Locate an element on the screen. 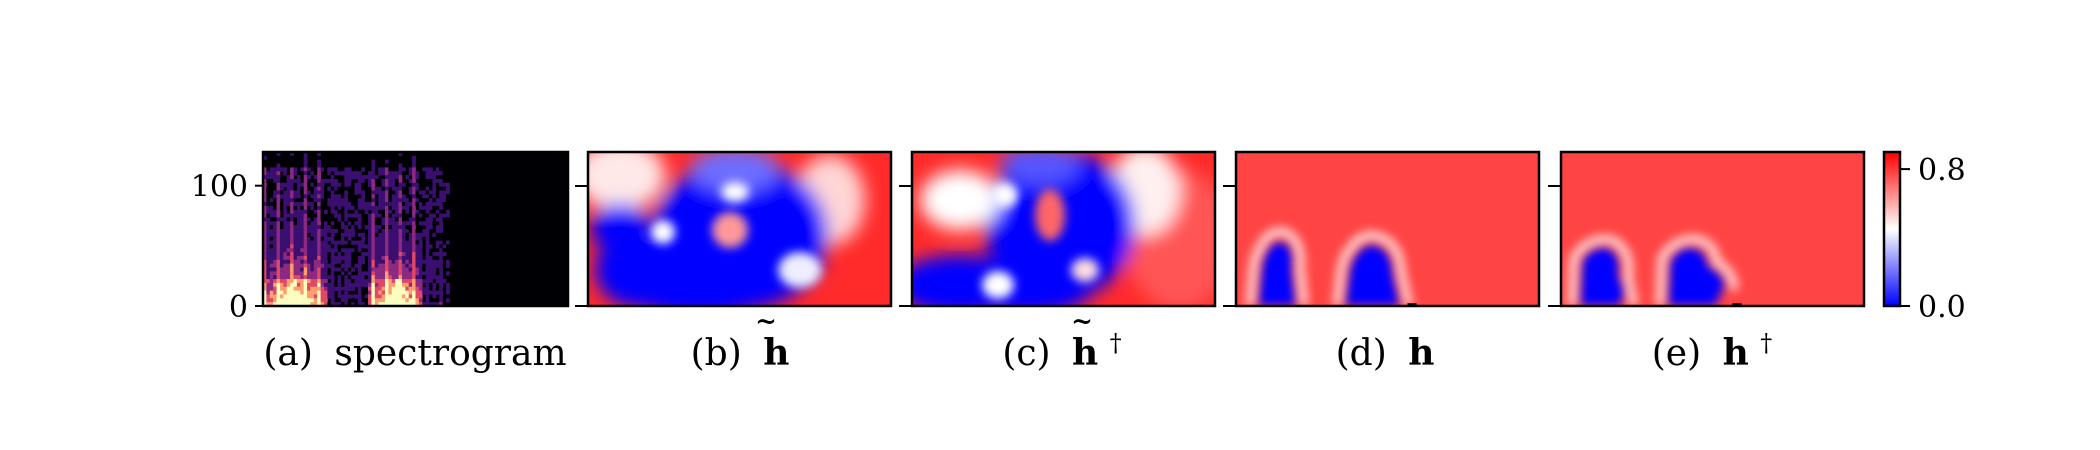 This screenshot has width=2100, height=450. caption-d-accent: ¯ is located at coordinates (1412, 316).